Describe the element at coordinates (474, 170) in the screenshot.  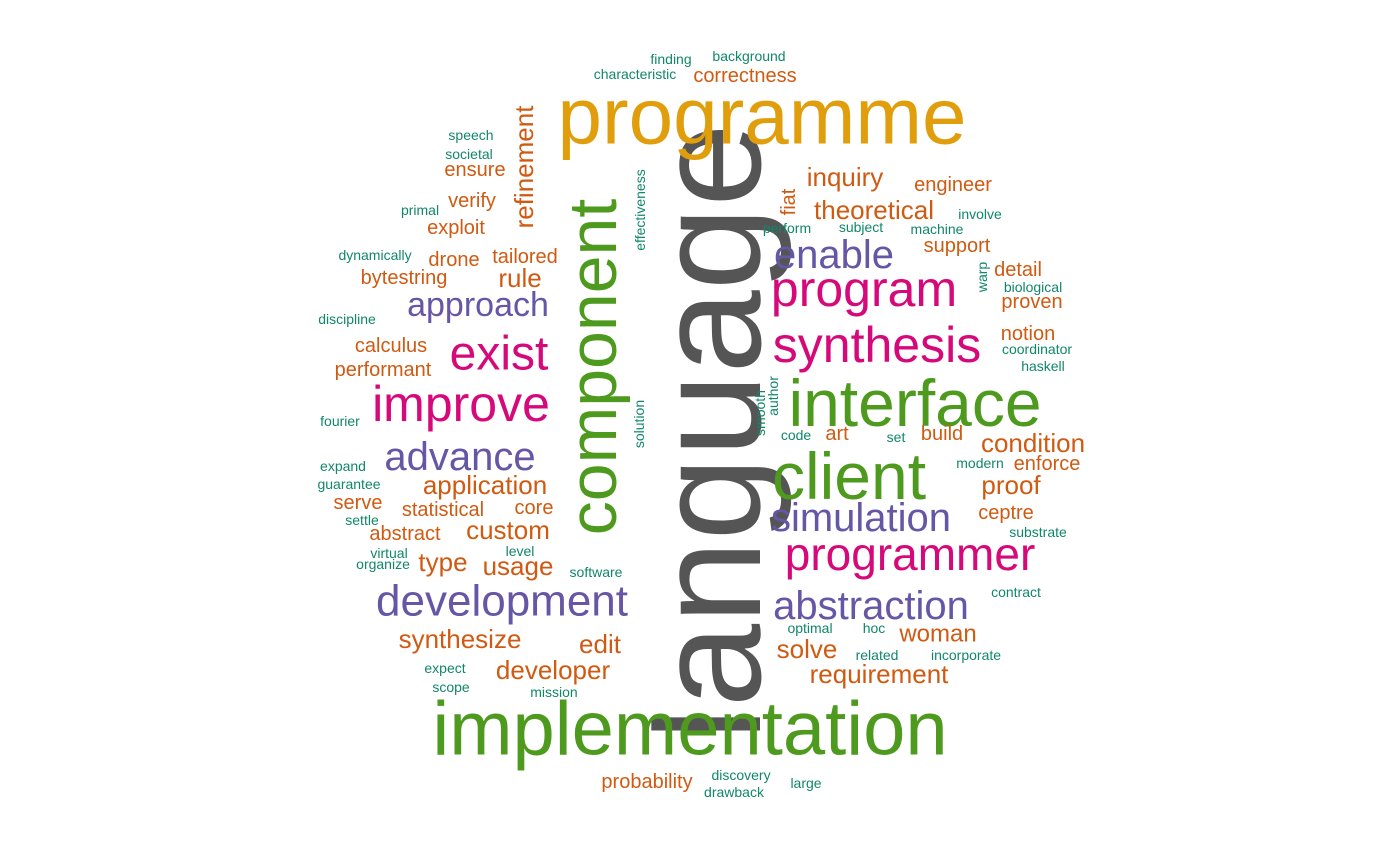
I see `word-ensure: ensure` at that location.